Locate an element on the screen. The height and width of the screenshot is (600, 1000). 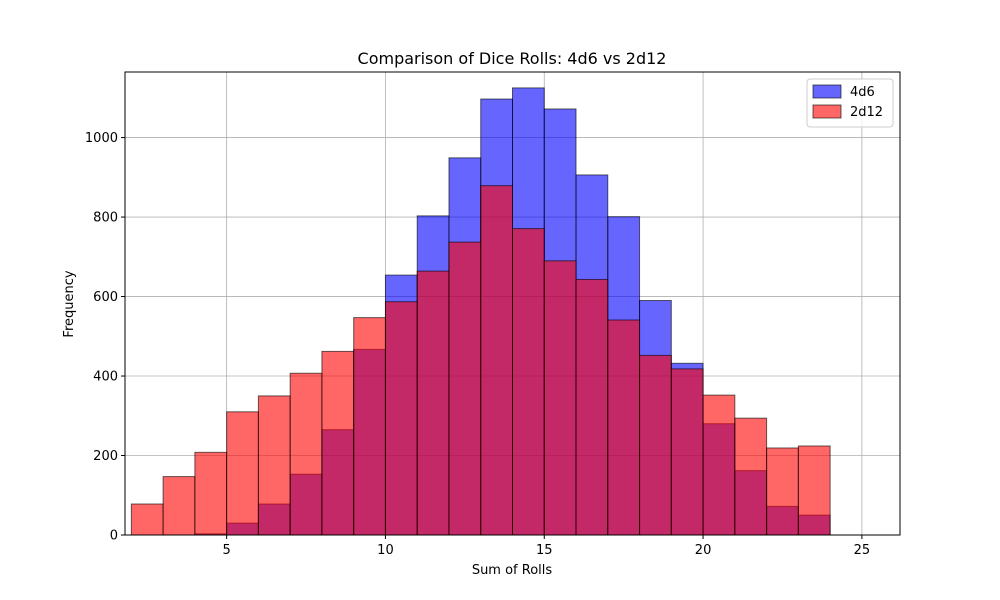
x-tick-label: 10 is located at coordinates (385, 550).